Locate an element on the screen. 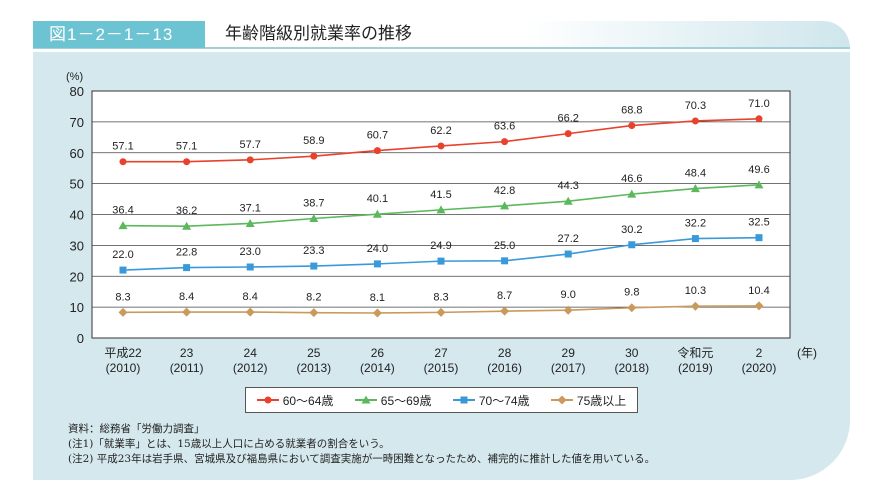  x-tick-label: 28 is located at coordinates (505, 353).